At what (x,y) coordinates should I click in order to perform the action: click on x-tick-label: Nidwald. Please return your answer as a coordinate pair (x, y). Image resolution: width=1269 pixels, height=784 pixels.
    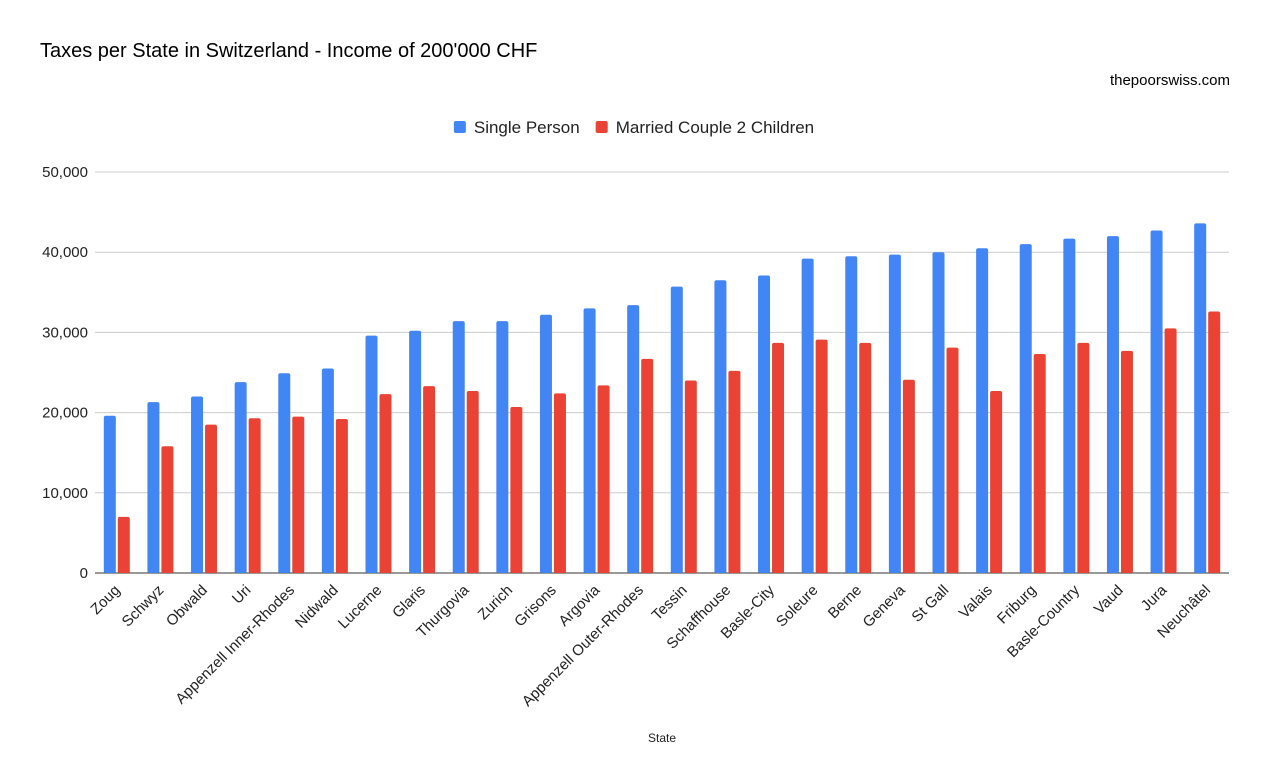
    Looking at the image, I should click on (317, 607).